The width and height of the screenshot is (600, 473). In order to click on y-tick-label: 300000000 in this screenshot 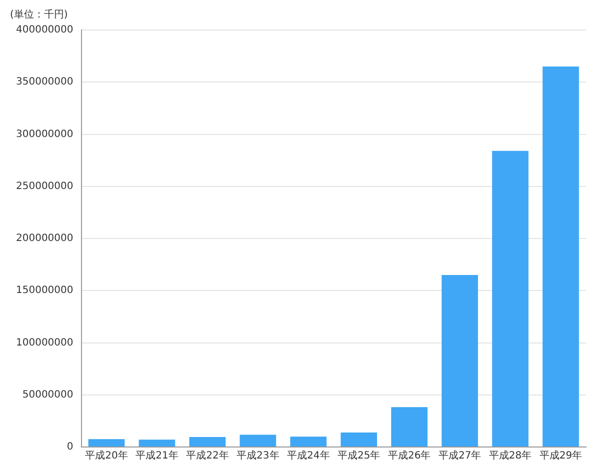, I will do `click(45, 134)`.